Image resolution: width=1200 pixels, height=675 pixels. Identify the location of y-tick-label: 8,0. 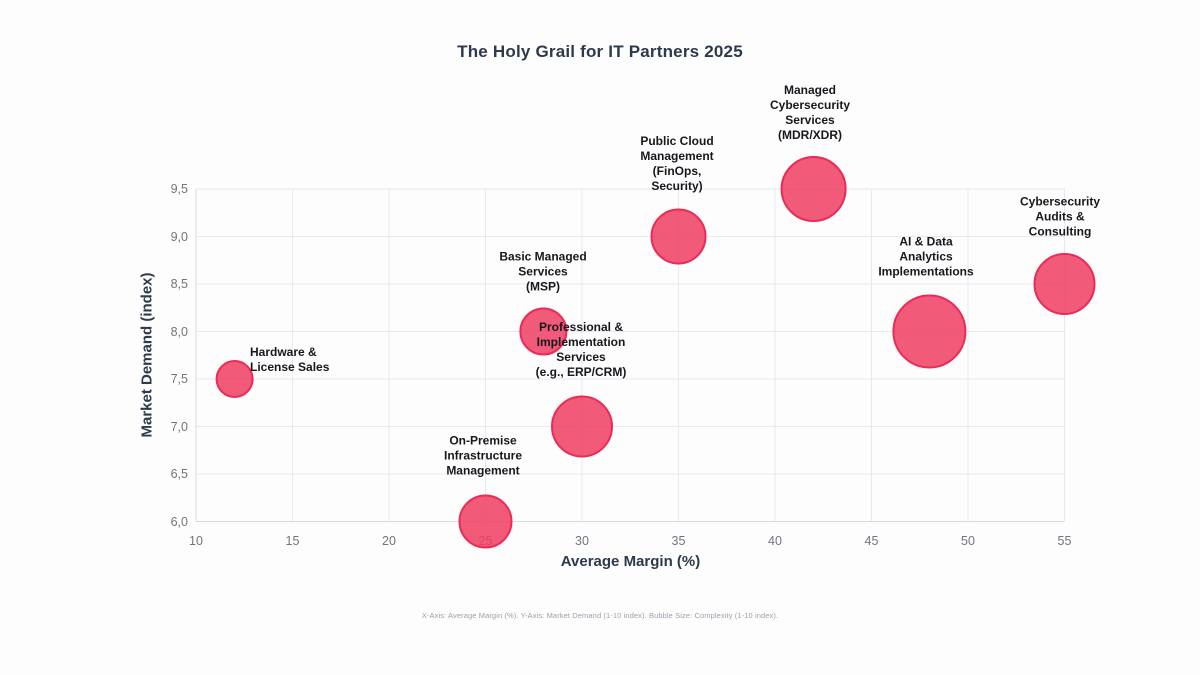
(179, 331).